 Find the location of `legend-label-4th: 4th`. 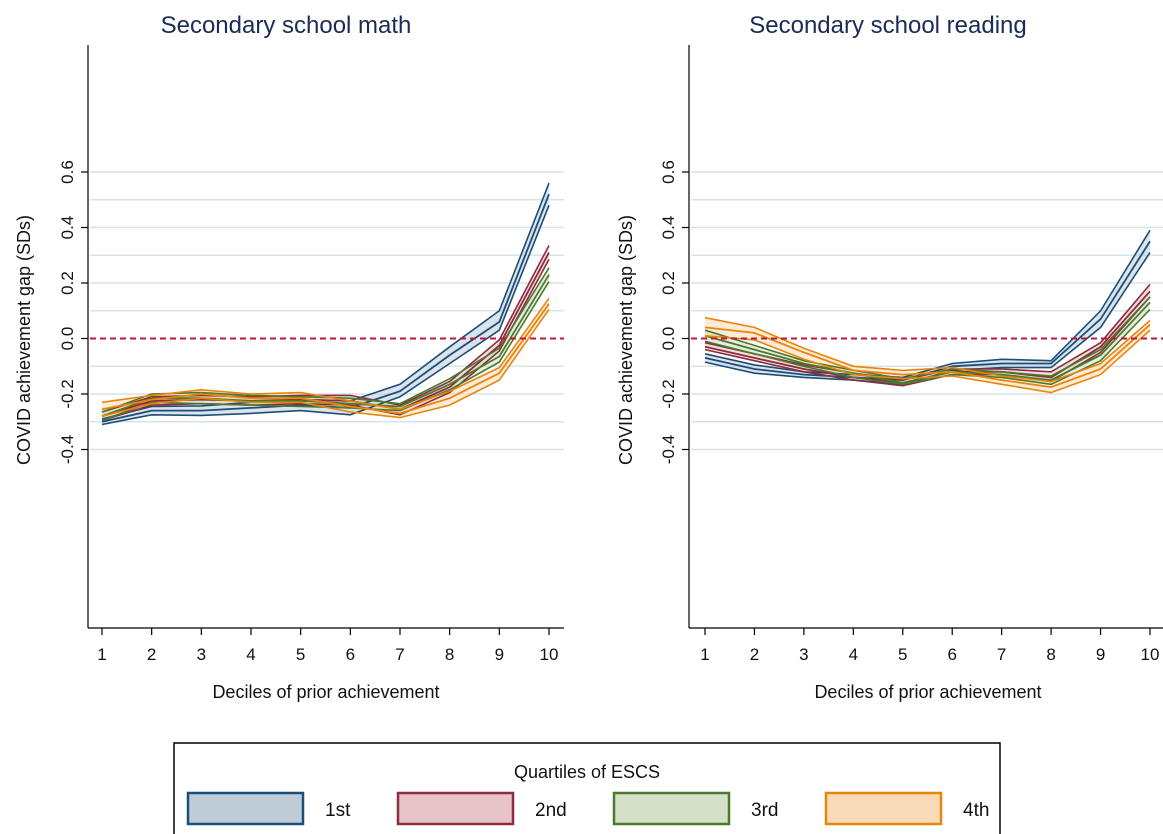

legend-label-4th: 4th is located at coordinates (976, 810).